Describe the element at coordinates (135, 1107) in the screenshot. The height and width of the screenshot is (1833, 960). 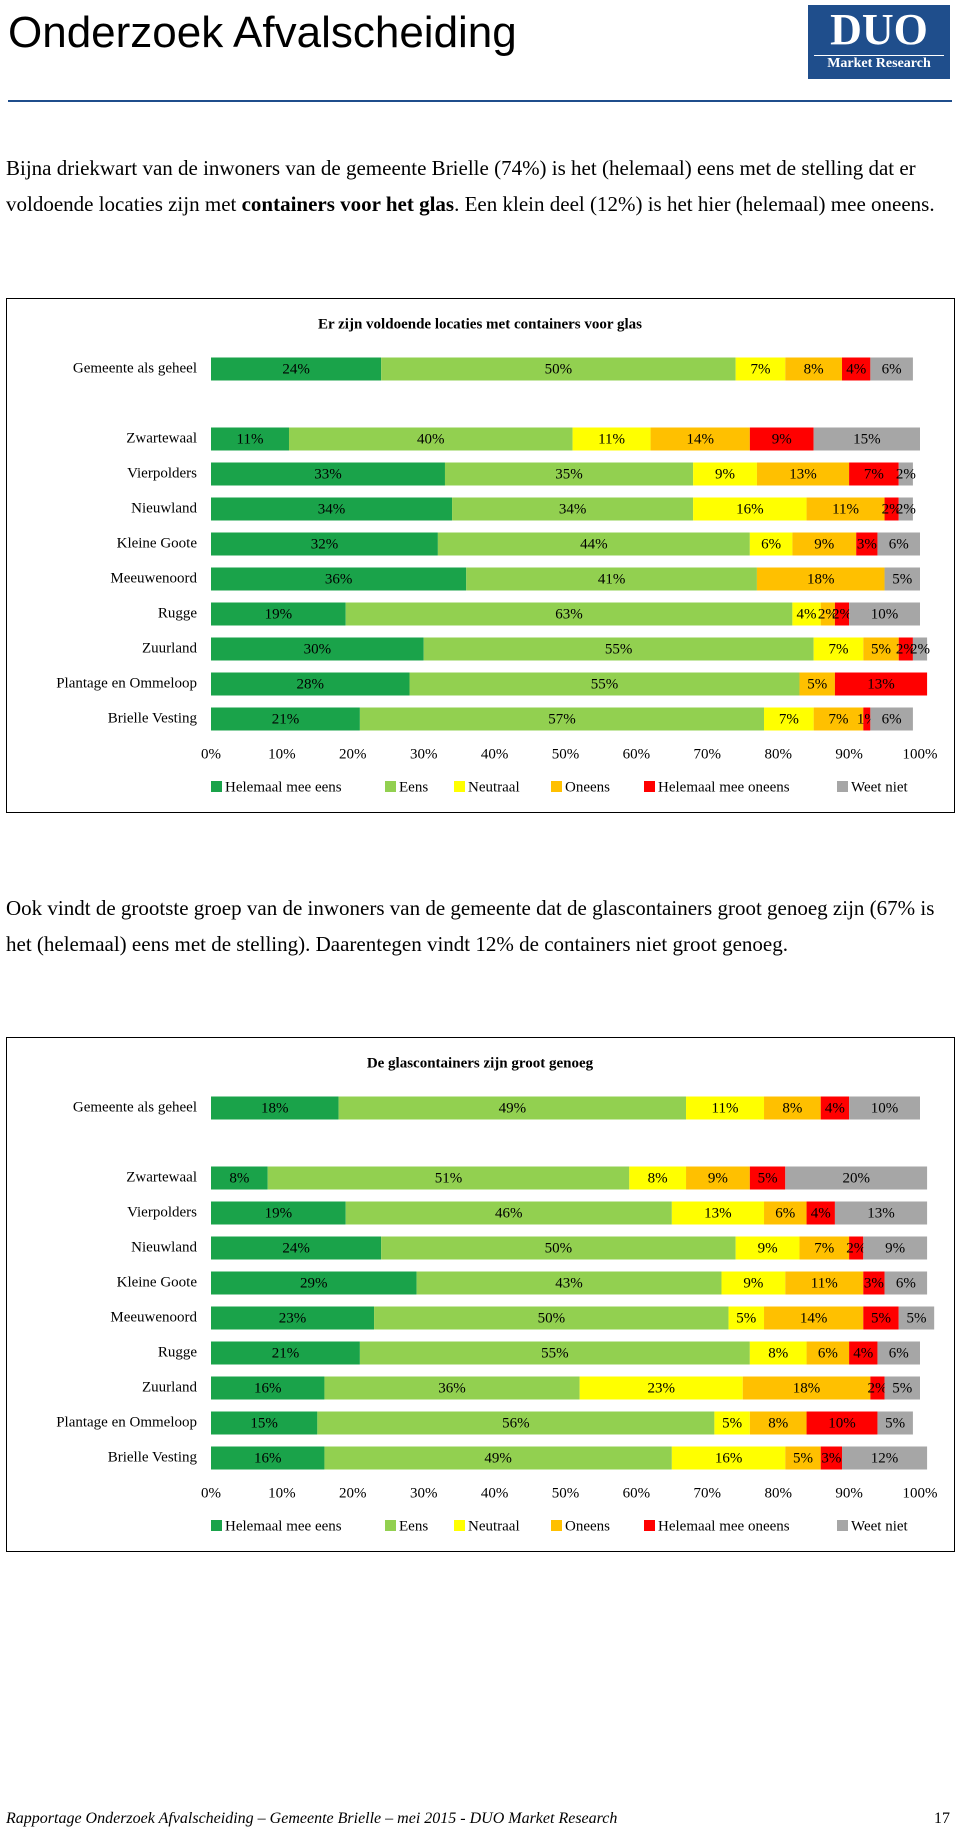
I see `category-label: Gemeente als geheel` at that location.